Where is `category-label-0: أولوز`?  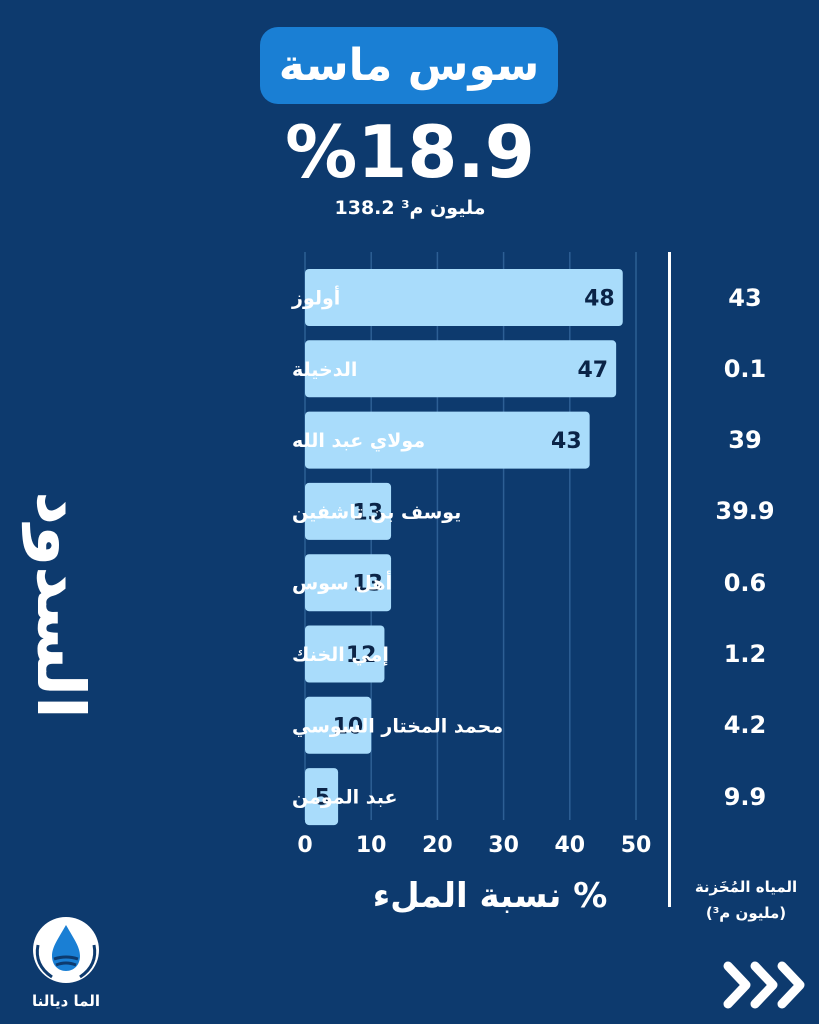 category-label-0: أولوز is located at coordinates (315, 298).